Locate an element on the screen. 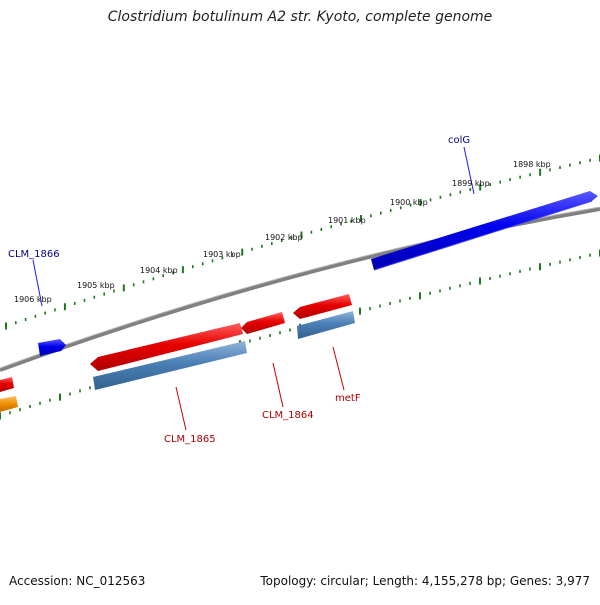 The image size is (600, 605). ruler-tick-label: 1900 kbp is located at coordinates (409, 202).